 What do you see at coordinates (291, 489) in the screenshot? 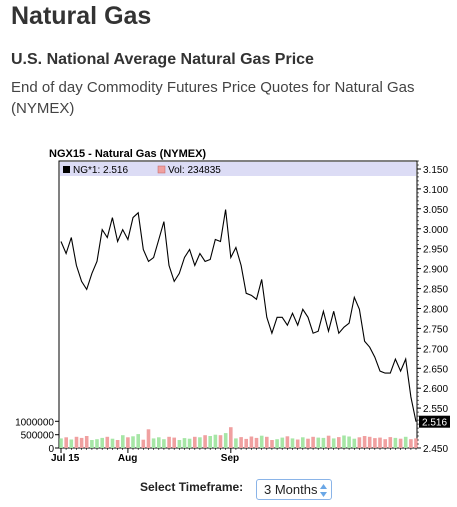
I see `timeframe-select-value: 3 Months` at bounding box center [291, 489].